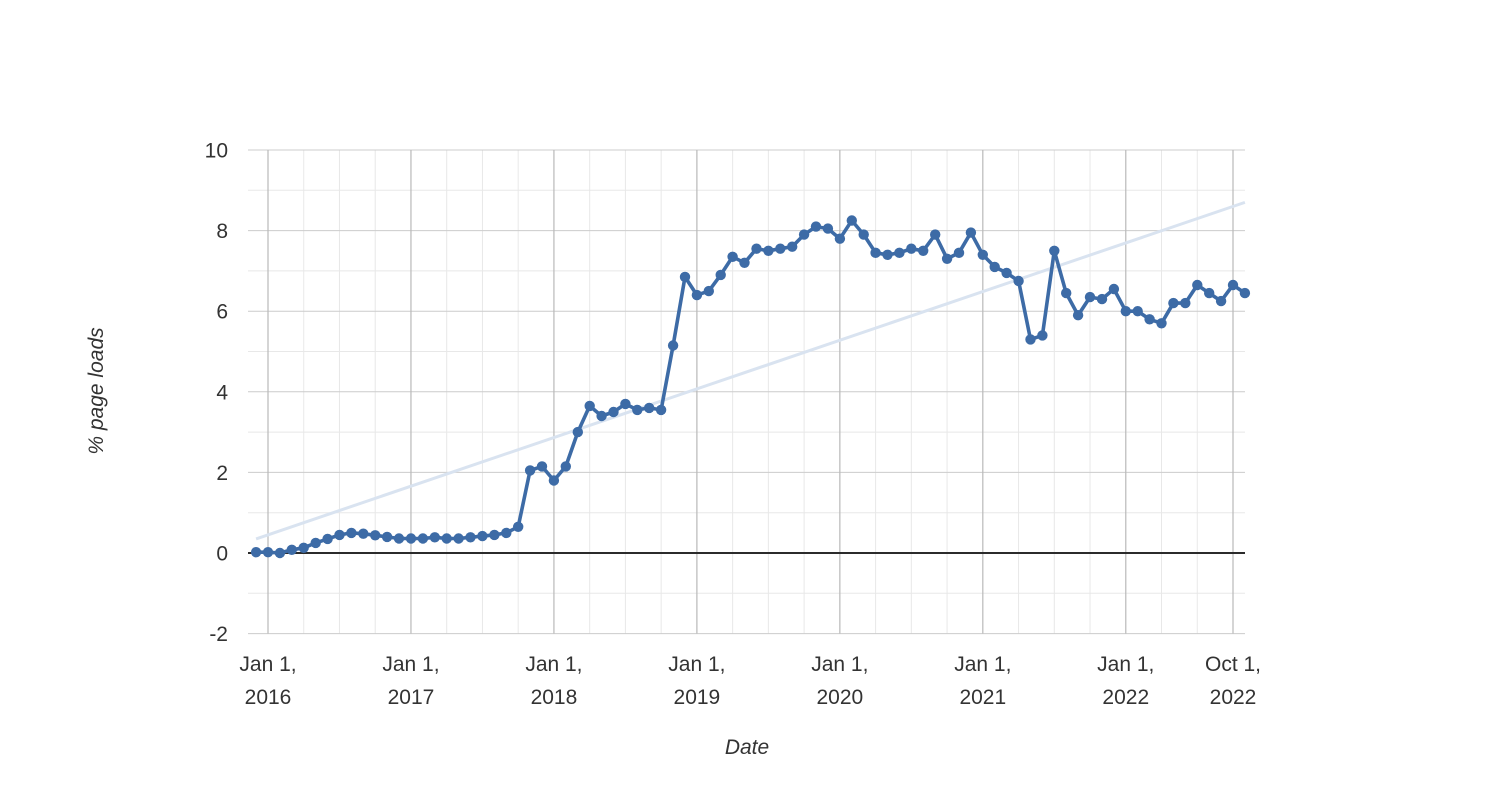 The width and height of the screenshot is (1496, 786). I want to click on y-tick-label: 0, so click(222, 554).